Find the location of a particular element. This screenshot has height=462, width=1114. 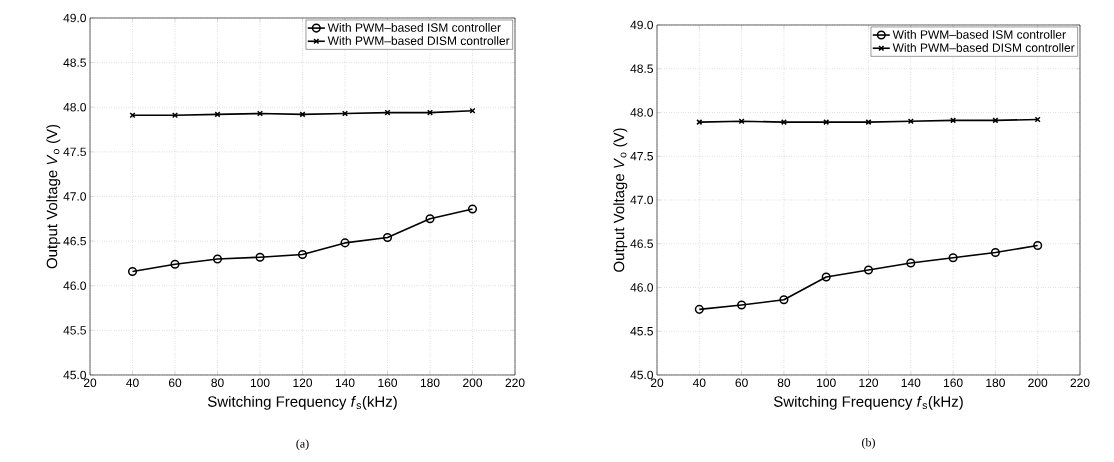

text: (a) is located at coordinates (302, 445).